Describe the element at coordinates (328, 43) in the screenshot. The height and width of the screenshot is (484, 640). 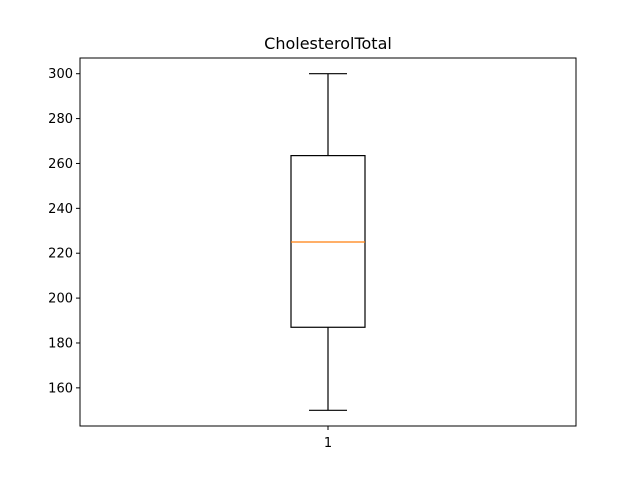
I see `chart-title: CholesterolTotal` at that location.